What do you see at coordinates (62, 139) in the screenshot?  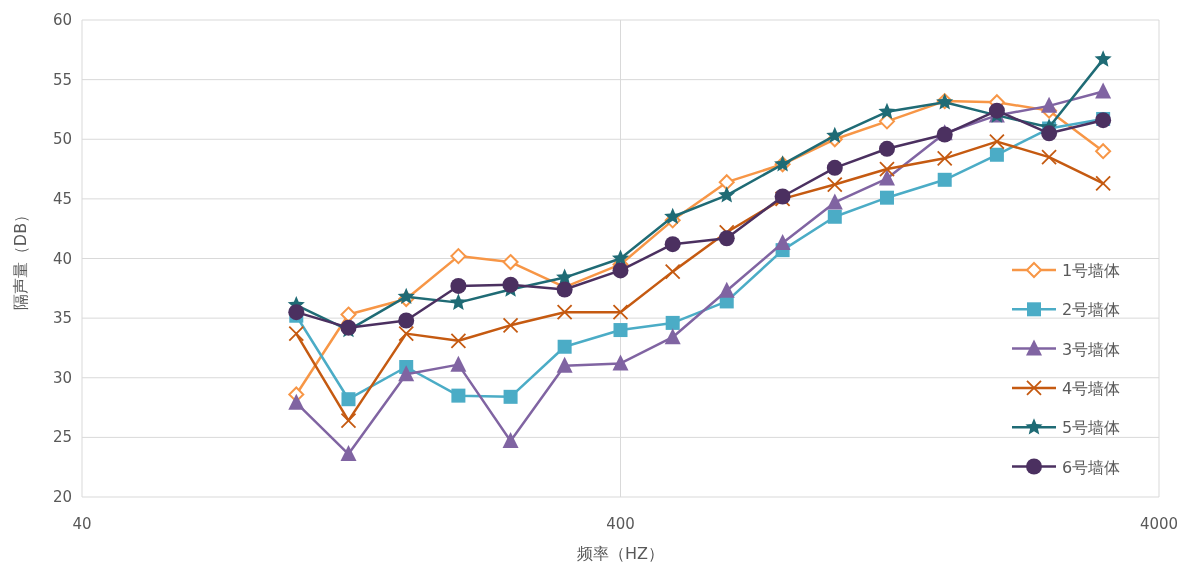 I see `y-tick-label: 50` at bounding box center [62, 139].